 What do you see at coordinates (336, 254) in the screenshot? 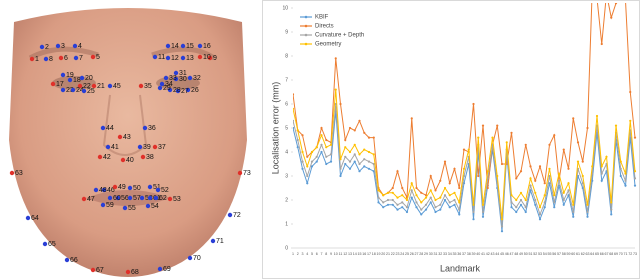
I see `x-tick-label: 10` at bounding box center [336, 254].